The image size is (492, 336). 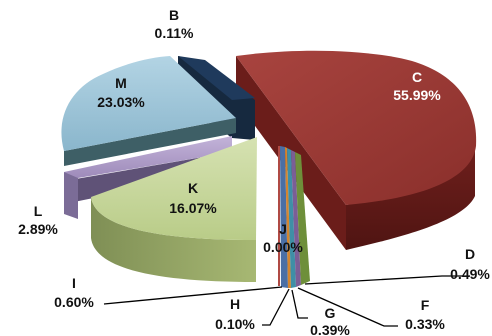 What do you see at coordinates (387, 280) in the screenshot?
I see `leader-d` at bounding box center [387, 280].